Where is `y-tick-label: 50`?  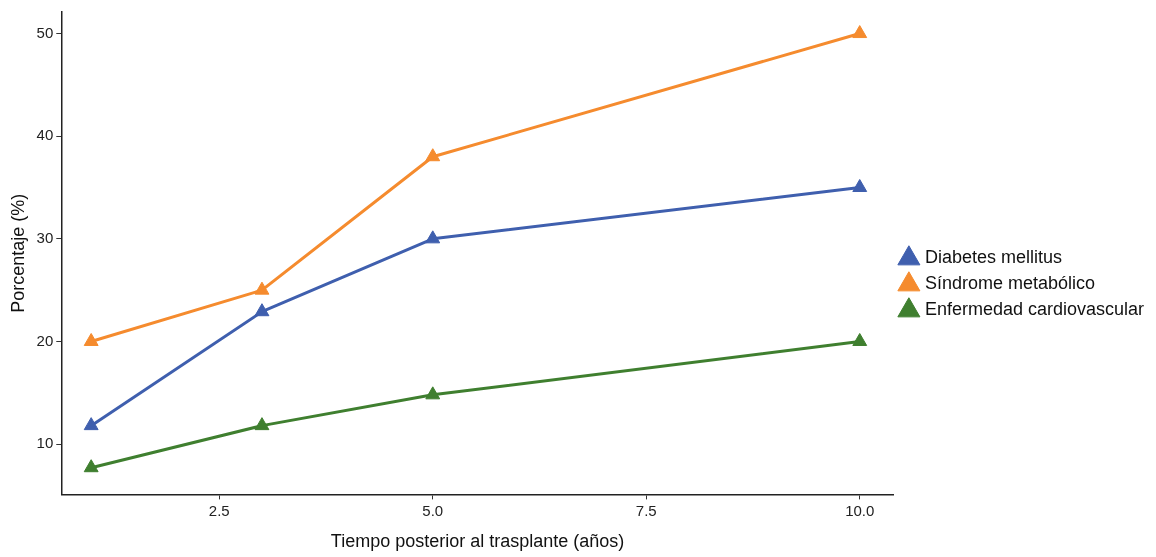 y-tick-label: 50 is located at coordinates (45, 32).